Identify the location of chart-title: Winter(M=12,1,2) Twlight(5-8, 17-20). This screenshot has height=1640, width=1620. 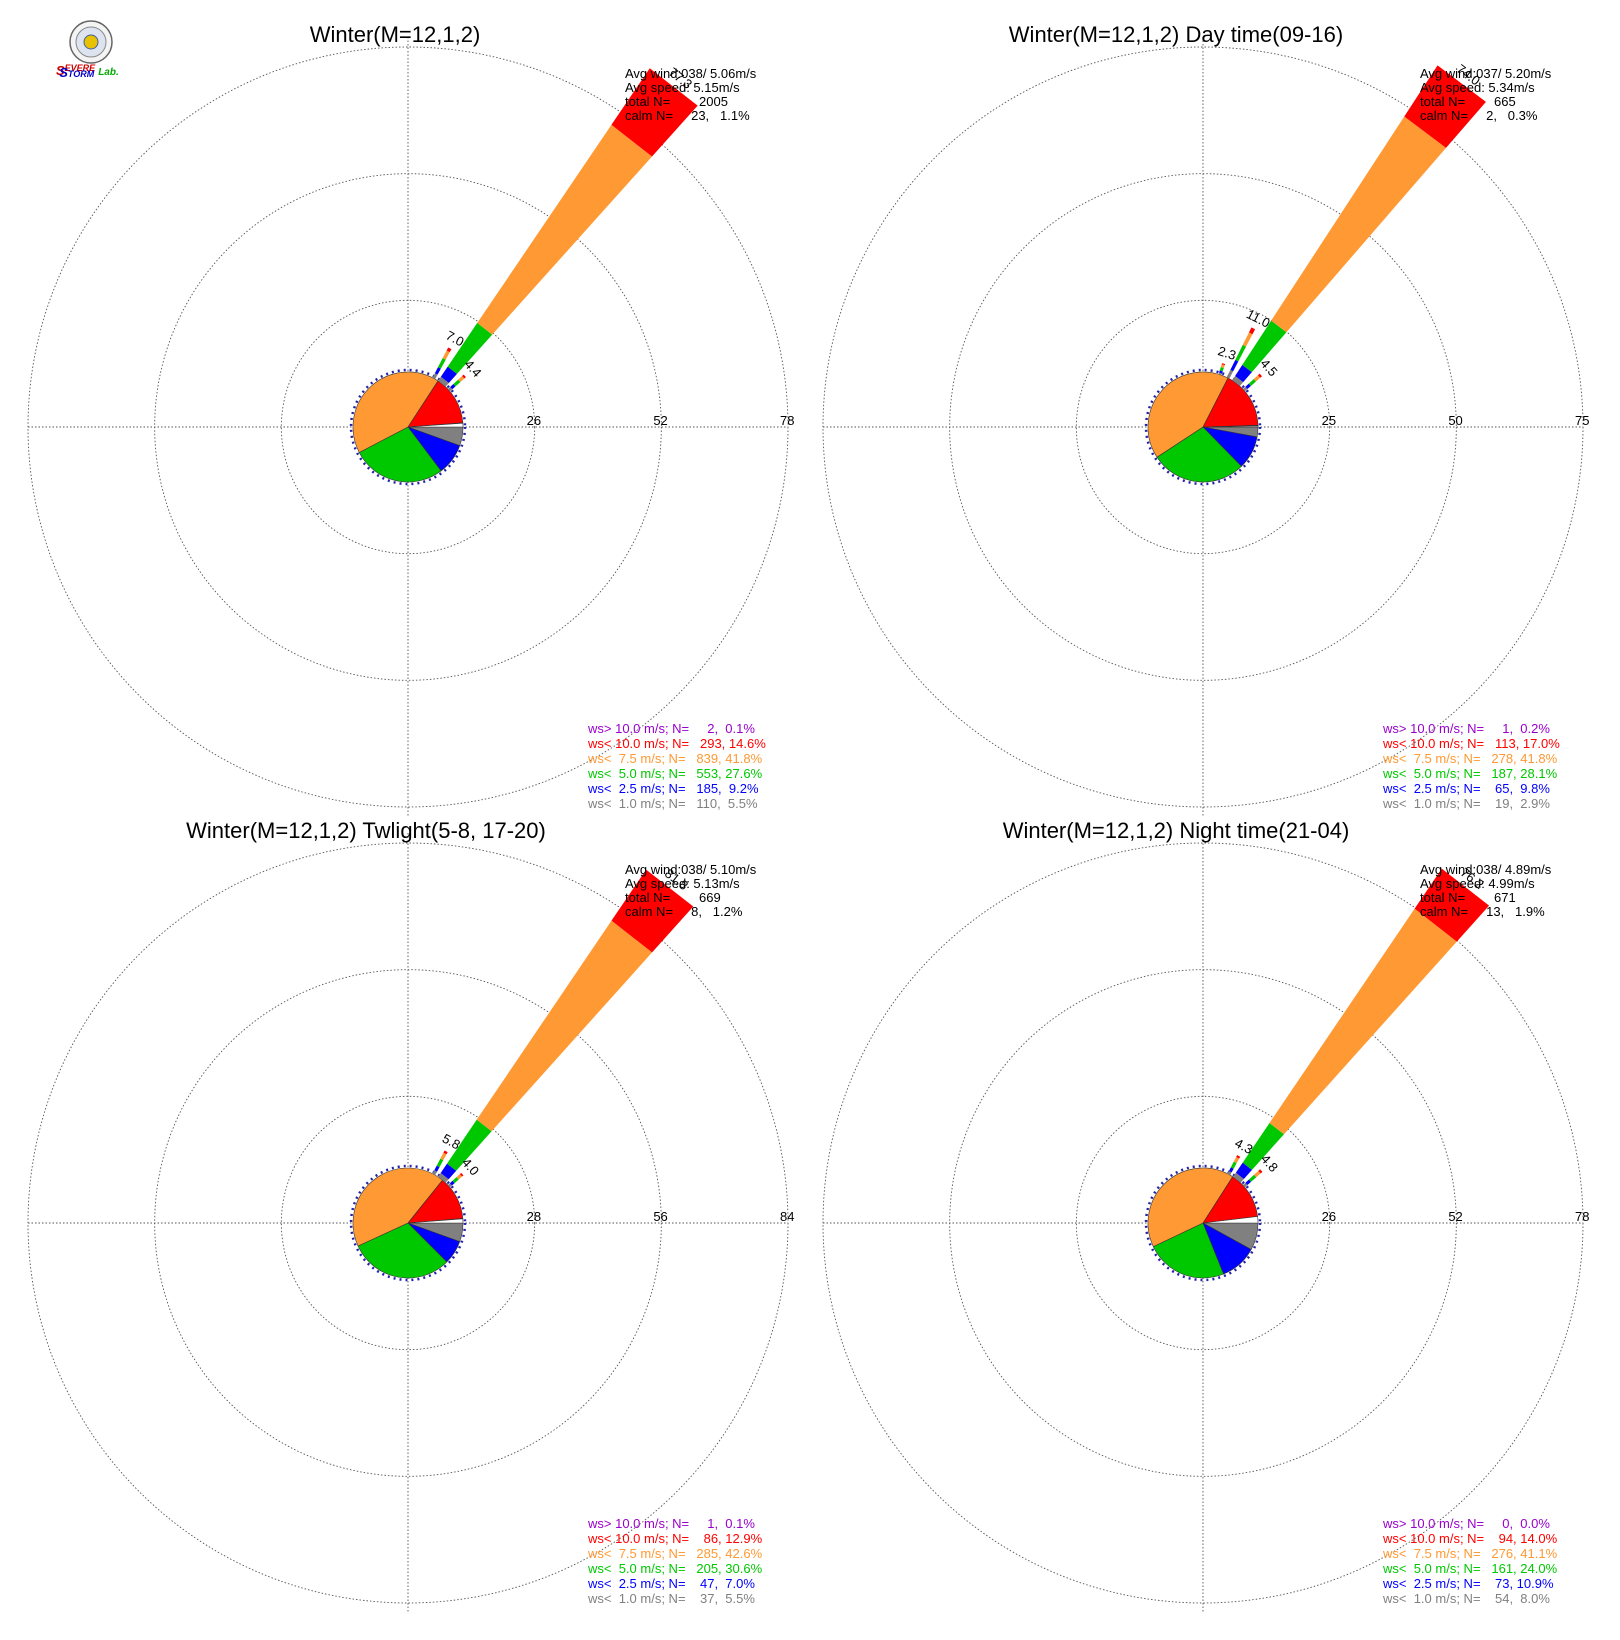
(366, 830).